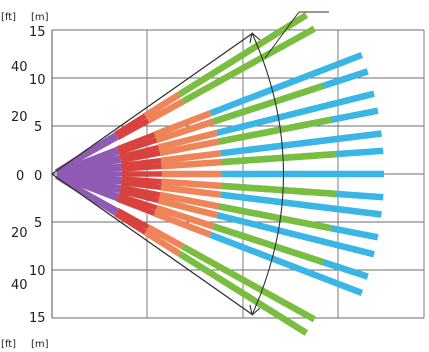 The height and width of the screenshot is (352, 429). What do you see at coordinates (19, 117) in the screenshot?
I see `feet-tick-label-top-20: 20` at bounding box center [19, 117].